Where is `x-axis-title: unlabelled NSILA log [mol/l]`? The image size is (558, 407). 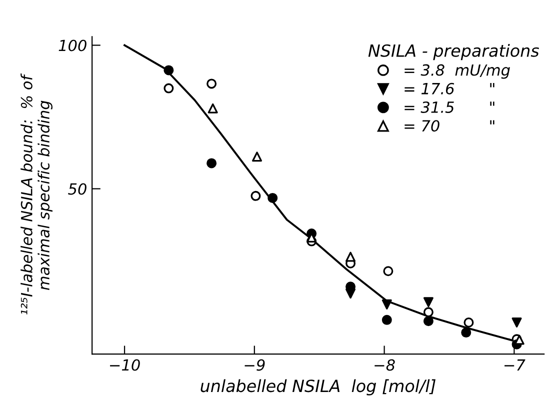
x-axis-title: unlabelled NSILA log [mol/l] is located at coordinates (318, 387).